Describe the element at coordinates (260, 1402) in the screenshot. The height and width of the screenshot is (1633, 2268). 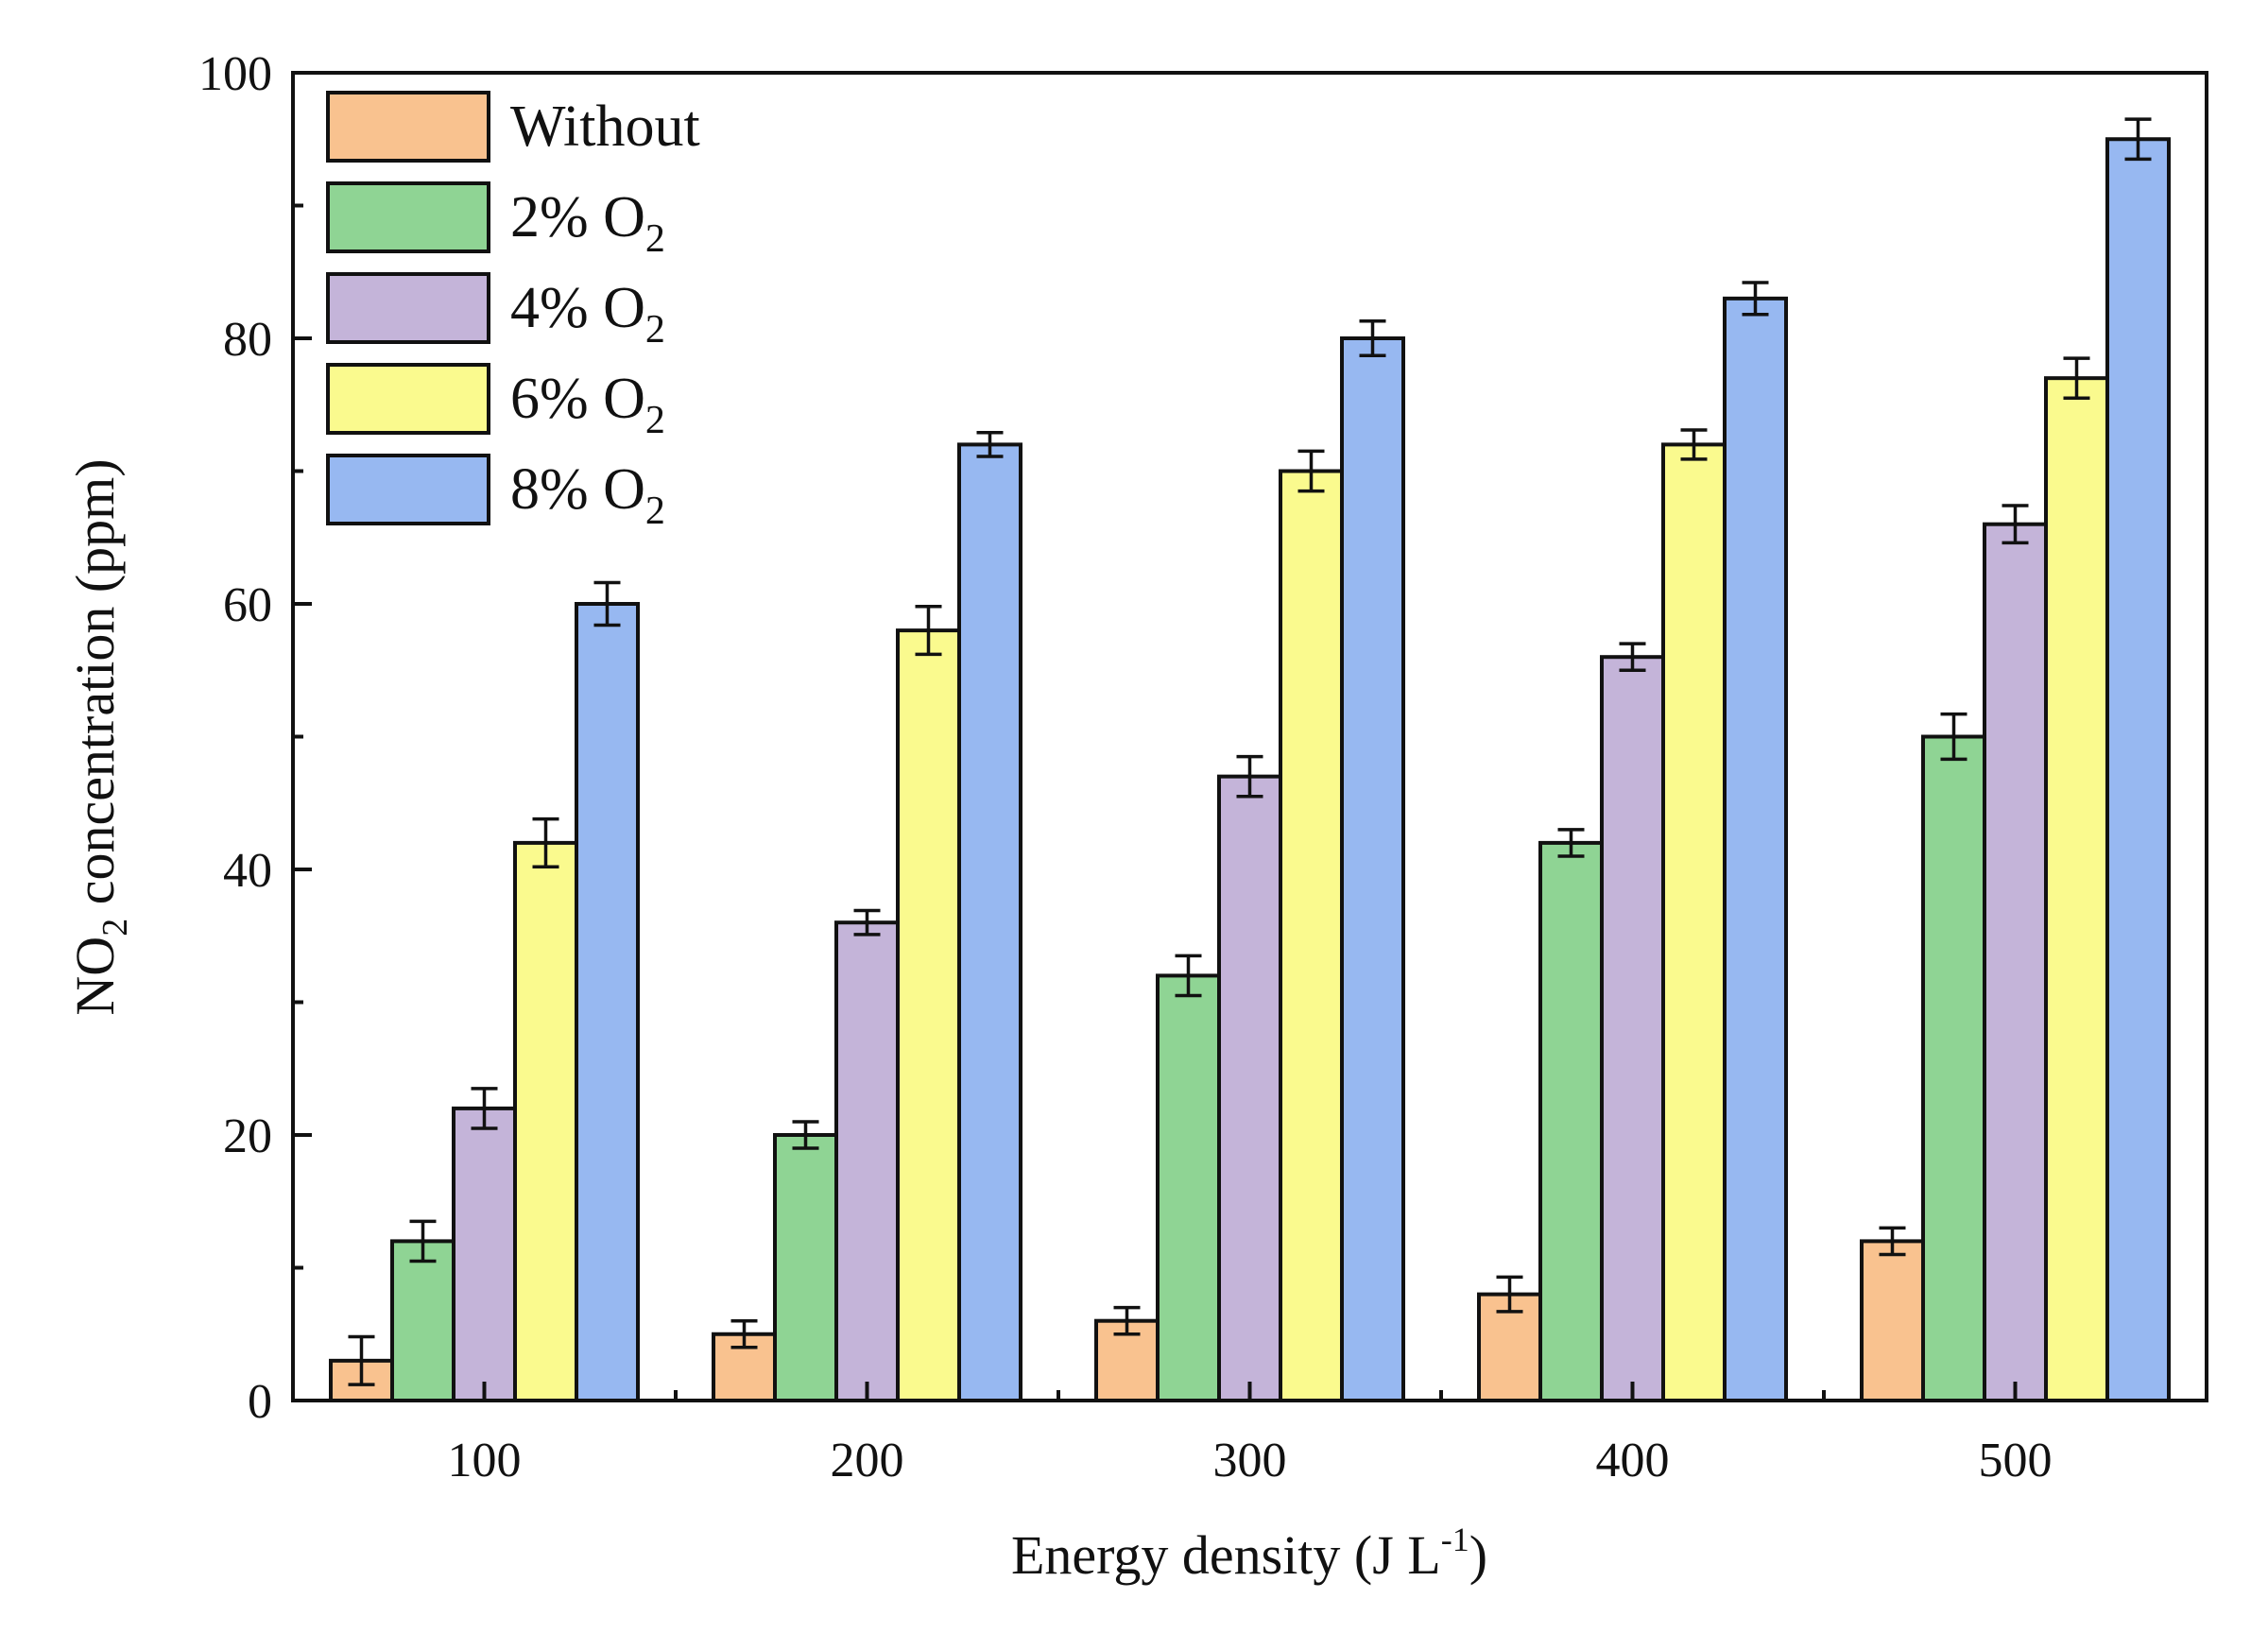
I see `y-tick-label: 0` at that location.